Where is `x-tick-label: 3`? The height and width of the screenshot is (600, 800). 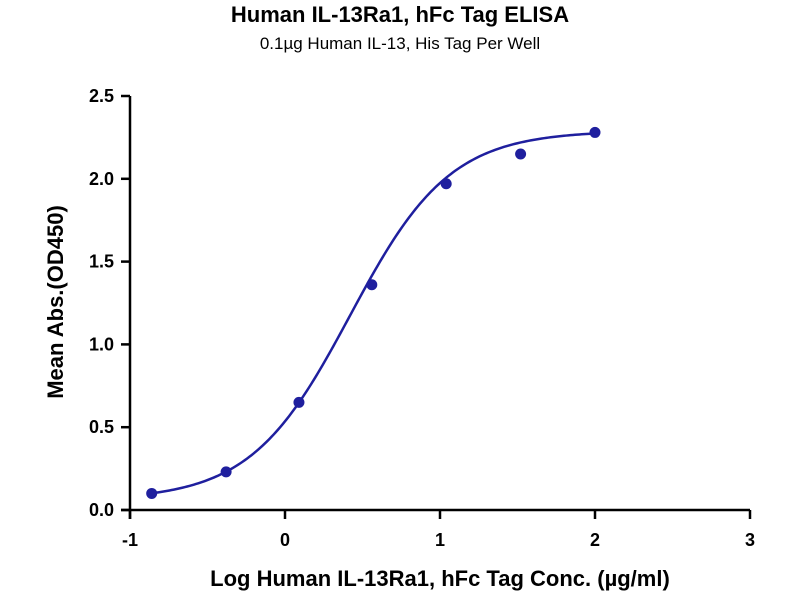
x-tick-label: 3 is located at coordinates (750, 540).